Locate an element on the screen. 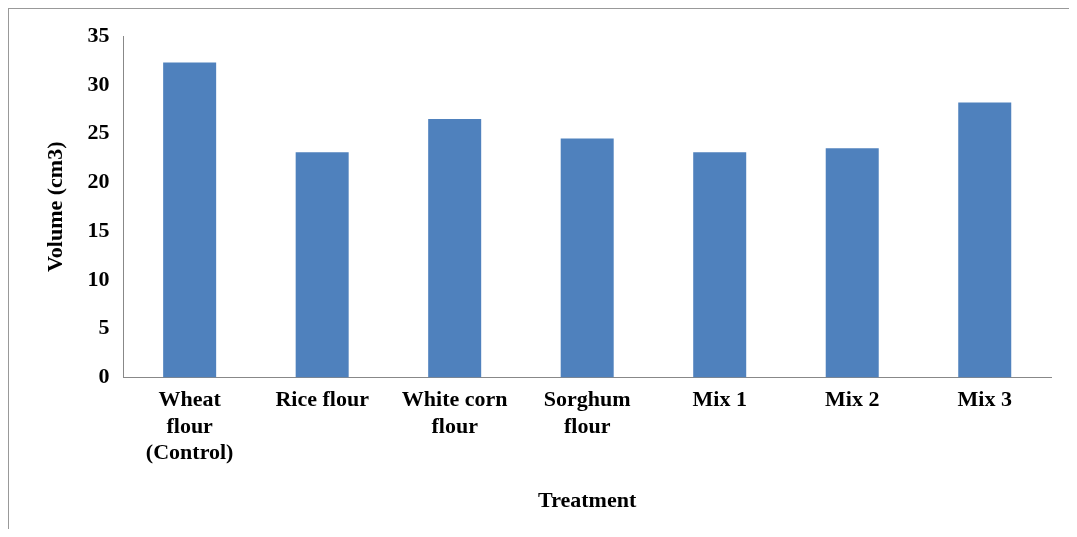 This screenshot has width=1077, height=537. x-axis-title: Treatment is located at coordinates (587, 500).